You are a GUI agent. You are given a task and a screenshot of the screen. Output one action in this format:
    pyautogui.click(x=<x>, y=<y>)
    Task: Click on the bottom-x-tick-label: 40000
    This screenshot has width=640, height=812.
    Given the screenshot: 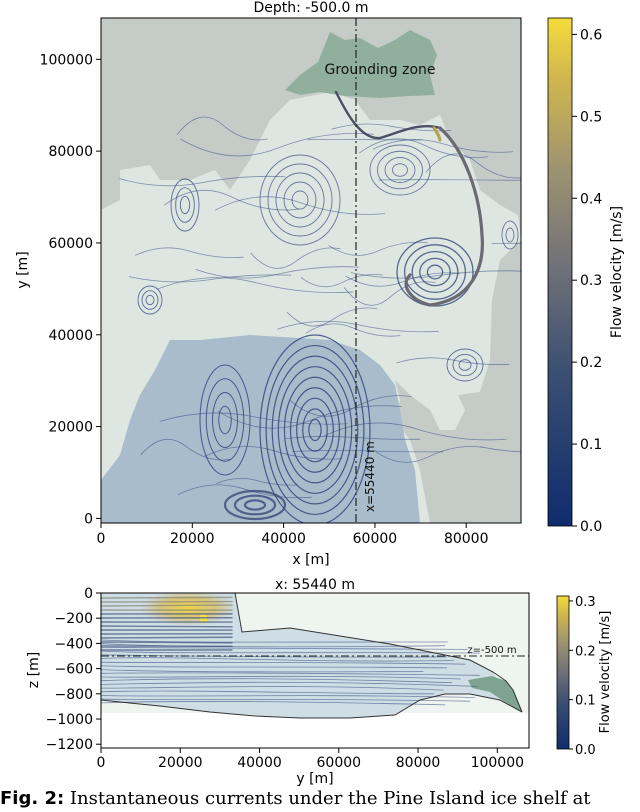 What is the action you would take?
    pyautogui.click(x=259, y=763)
    